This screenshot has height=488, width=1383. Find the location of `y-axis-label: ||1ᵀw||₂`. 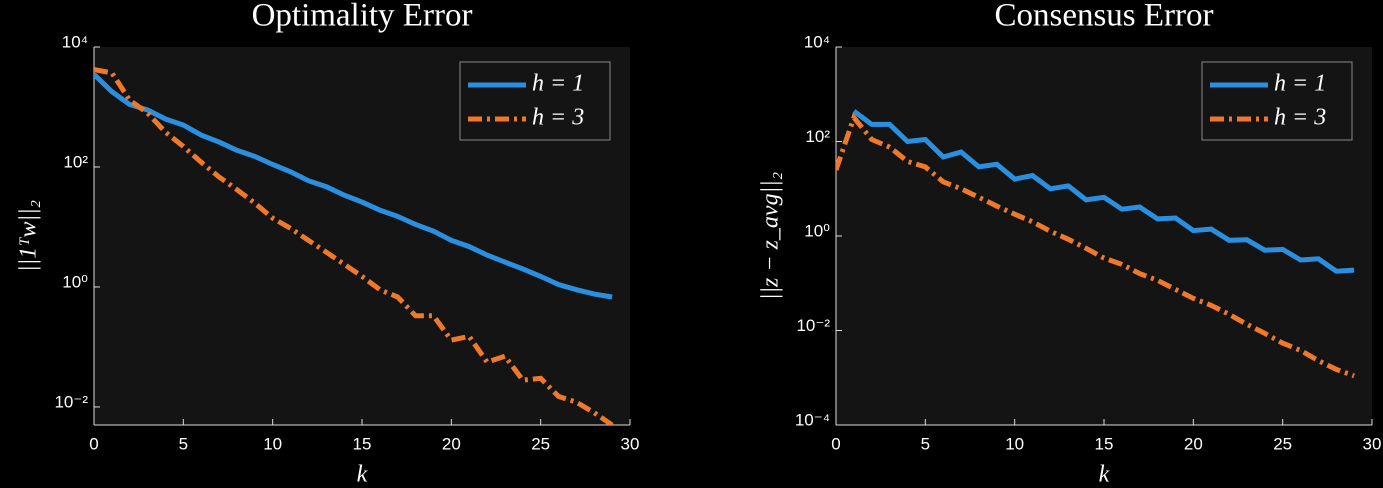

y-axis-label: ||1ᵀw||₂ is located at coordinates (29, 236).